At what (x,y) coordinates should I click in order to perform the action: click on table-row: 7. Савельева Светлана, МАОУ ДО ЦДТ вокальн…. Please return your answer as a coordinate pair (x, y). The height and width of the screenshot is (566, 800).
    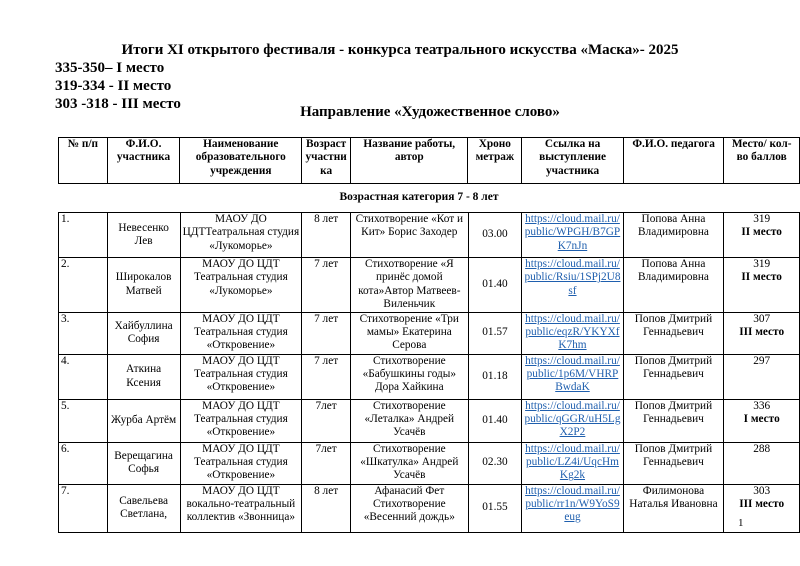
    Looking at the image, I should click on (429, 508).